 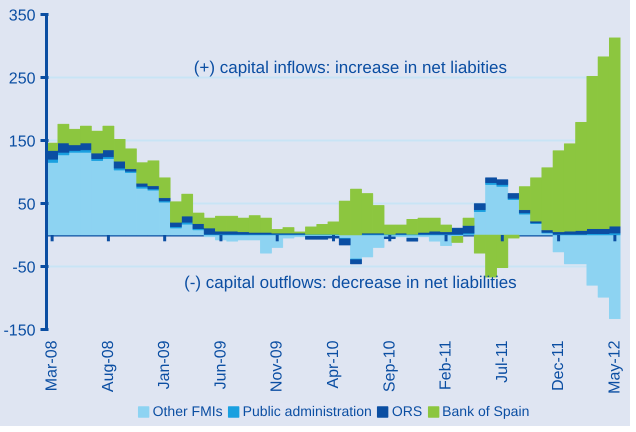 I want to click on y-tick-label: 50, so click(x=27, y=205).